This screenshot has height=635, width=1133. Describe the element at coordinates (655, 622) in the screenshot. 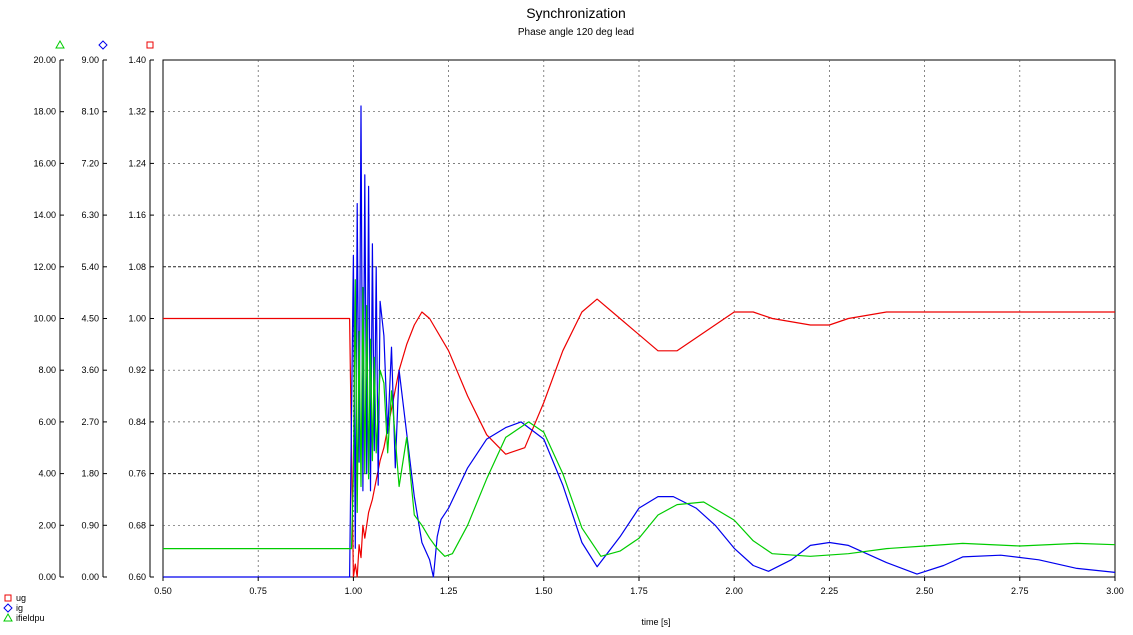

I see `x-axis-label: time [s]` at that location.